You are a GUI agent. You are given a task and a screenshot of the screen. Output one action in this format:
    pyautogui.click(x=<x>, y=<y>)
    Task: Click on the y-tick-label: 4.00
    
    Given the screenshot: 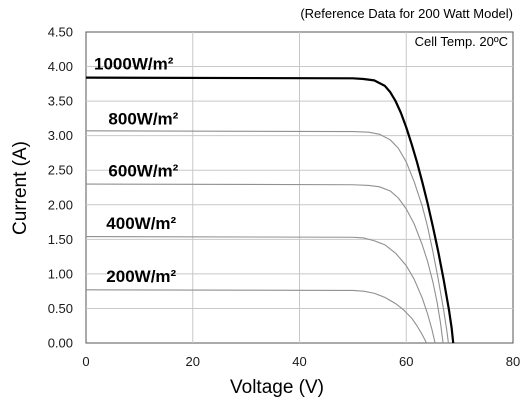 What is the action you would take?
    pyautogui.click(x=60, y=66)
    